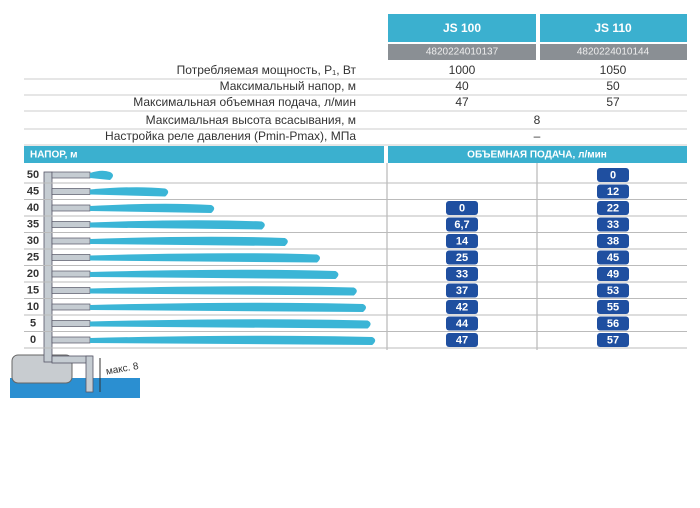 The height and width of the screenshot is (508, 700). Describe the element at coordinates (204, 154) in the screenshot. I see `head-header` at that location.